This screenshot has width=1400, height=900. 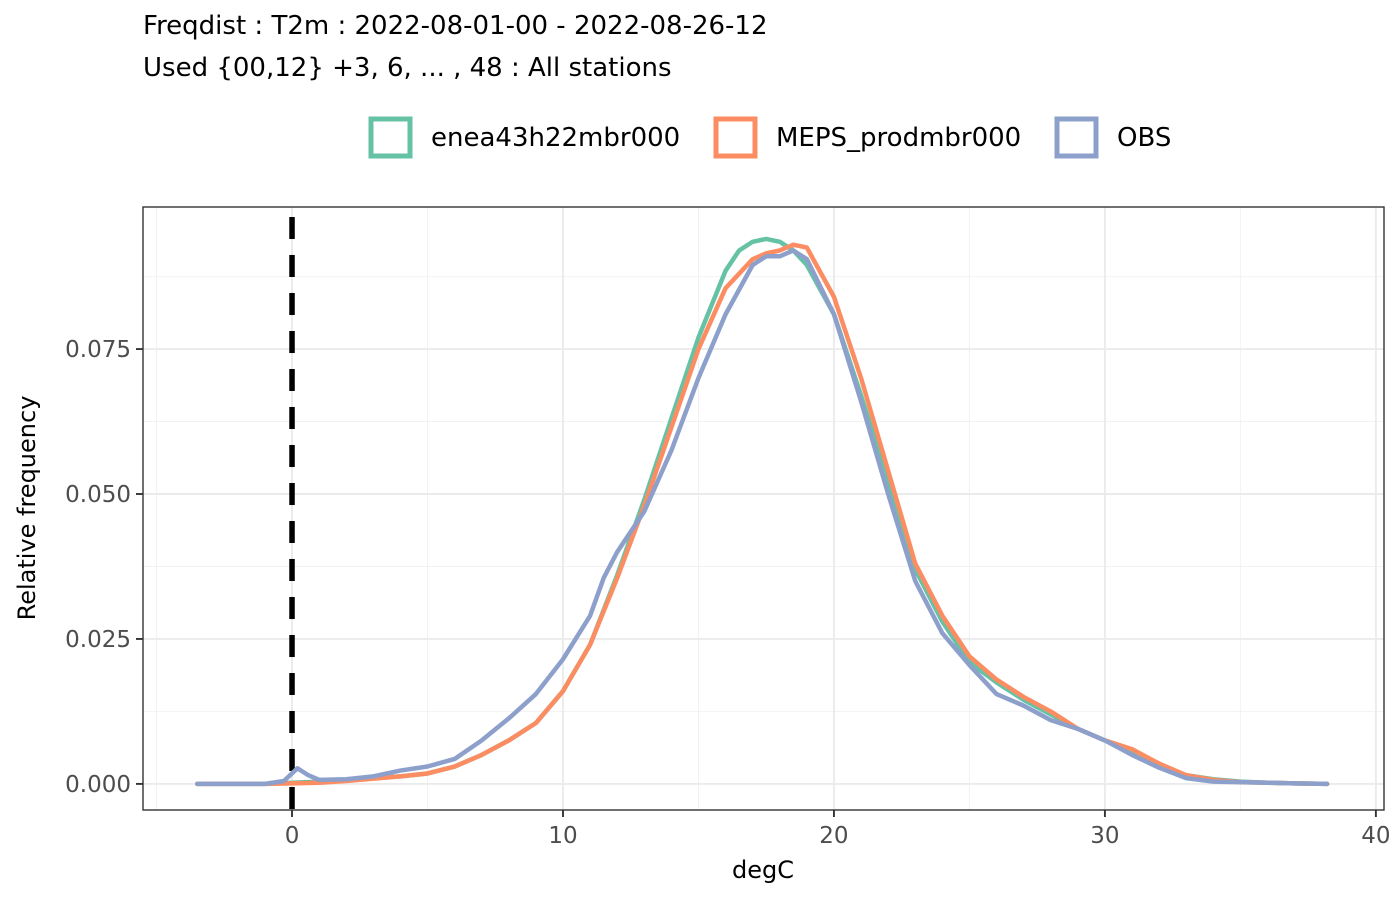 I want to click on legend-label: MEPS_prodmbr000, so click(x=898, y=138).